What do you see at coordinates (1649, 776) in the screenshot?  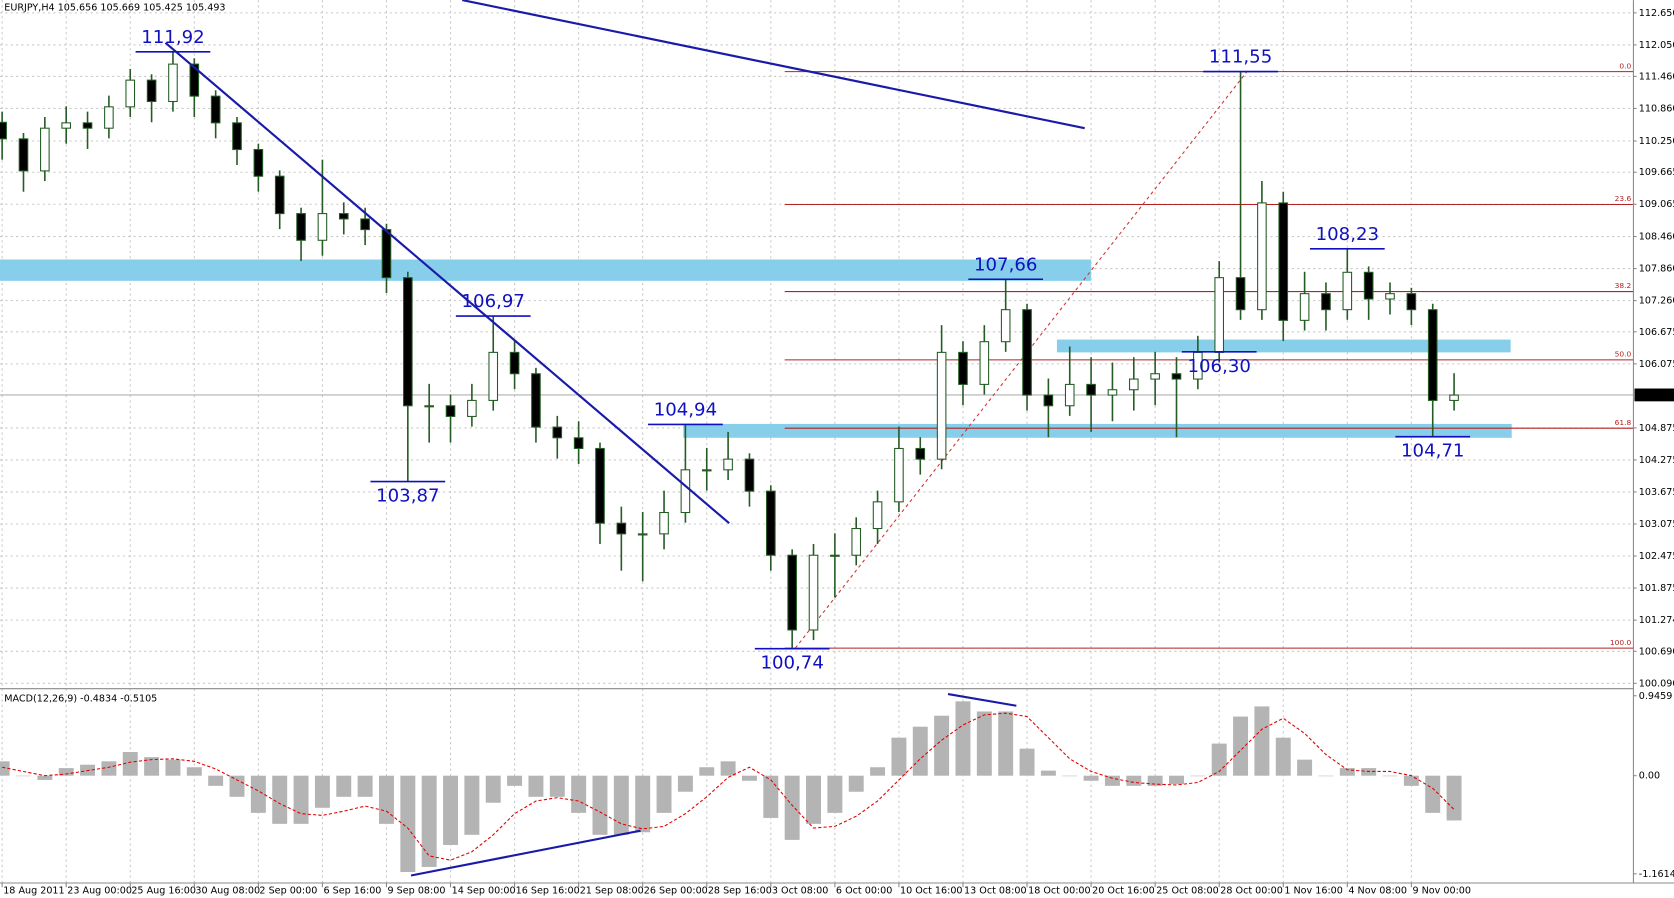 I see `y-tick-label: 0.00` at bounding box center [1649, 776].